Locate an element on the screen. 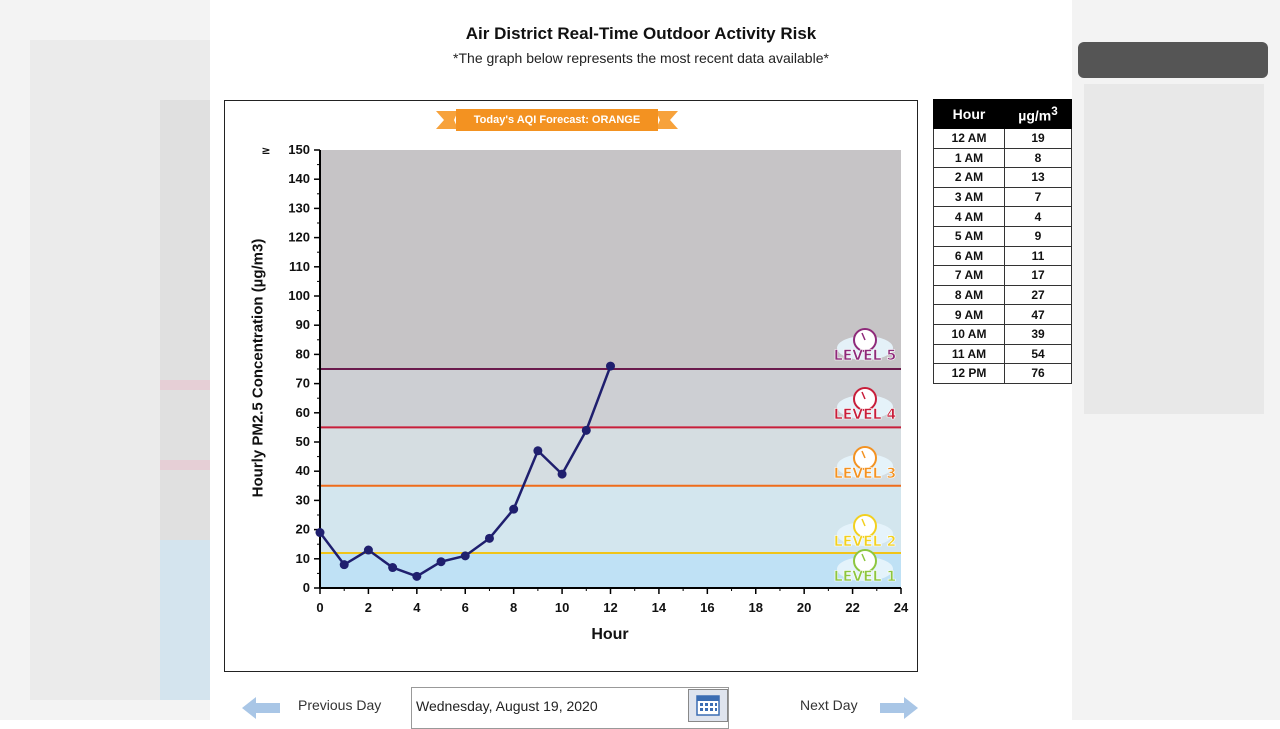 This screenshot has height=729, width=1280. x-tick-label: 2 is located at coordinates (368, 607).